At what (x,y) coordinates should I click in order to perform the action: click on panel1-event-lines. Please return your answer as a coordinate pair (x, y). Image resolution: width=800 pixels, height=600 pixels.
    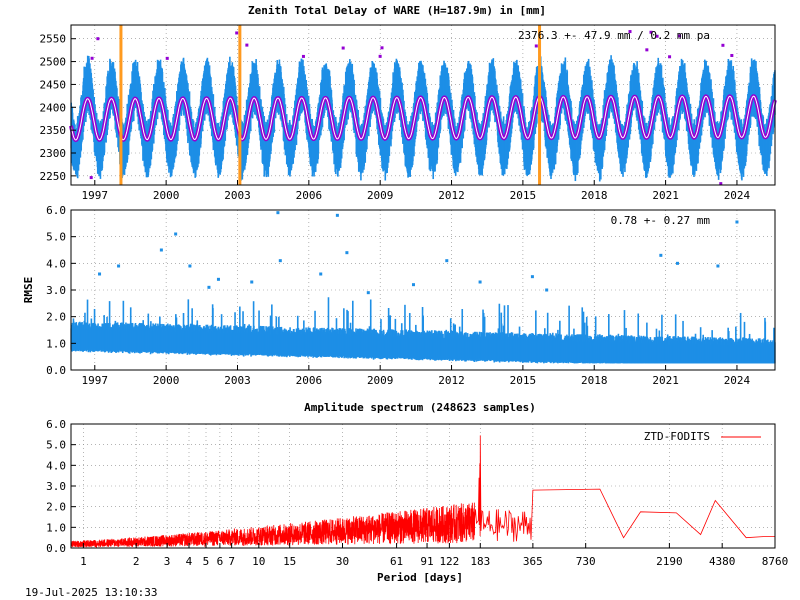
    Looking at the image, I should click on (330, 105).